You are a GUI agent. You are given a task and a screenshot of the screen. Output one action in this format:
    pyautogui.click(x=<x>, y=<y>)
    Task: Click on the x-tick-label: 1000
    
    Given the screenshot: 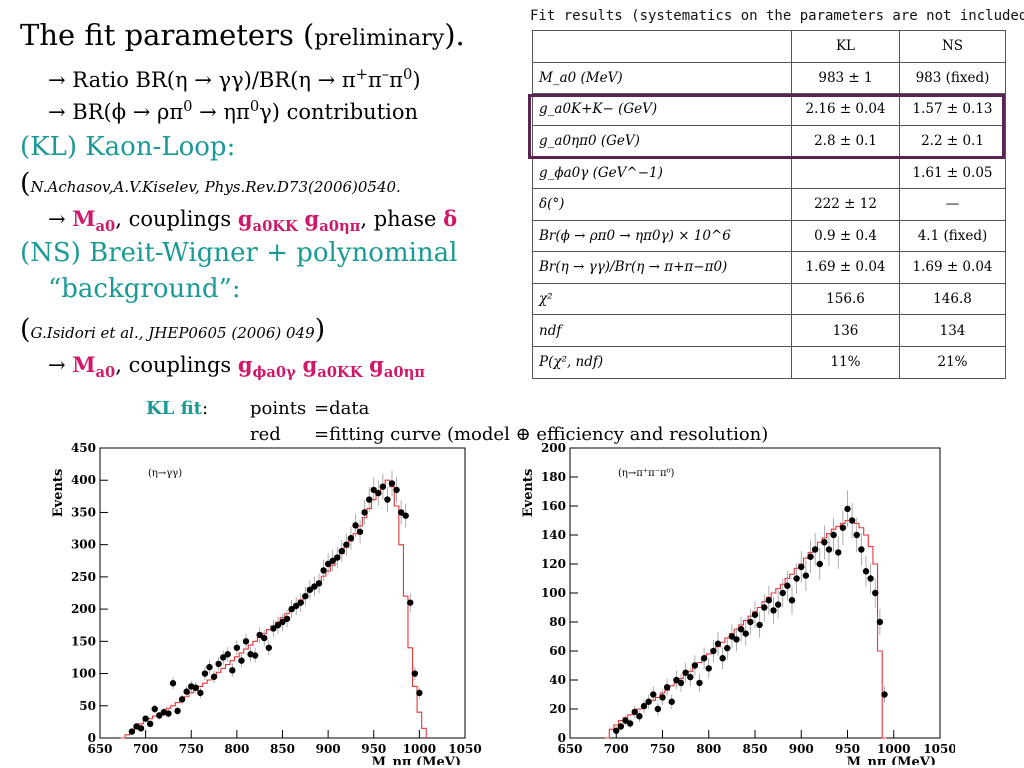 What is the action you would take?
    pyautogui.click(x=419, y=749)
    